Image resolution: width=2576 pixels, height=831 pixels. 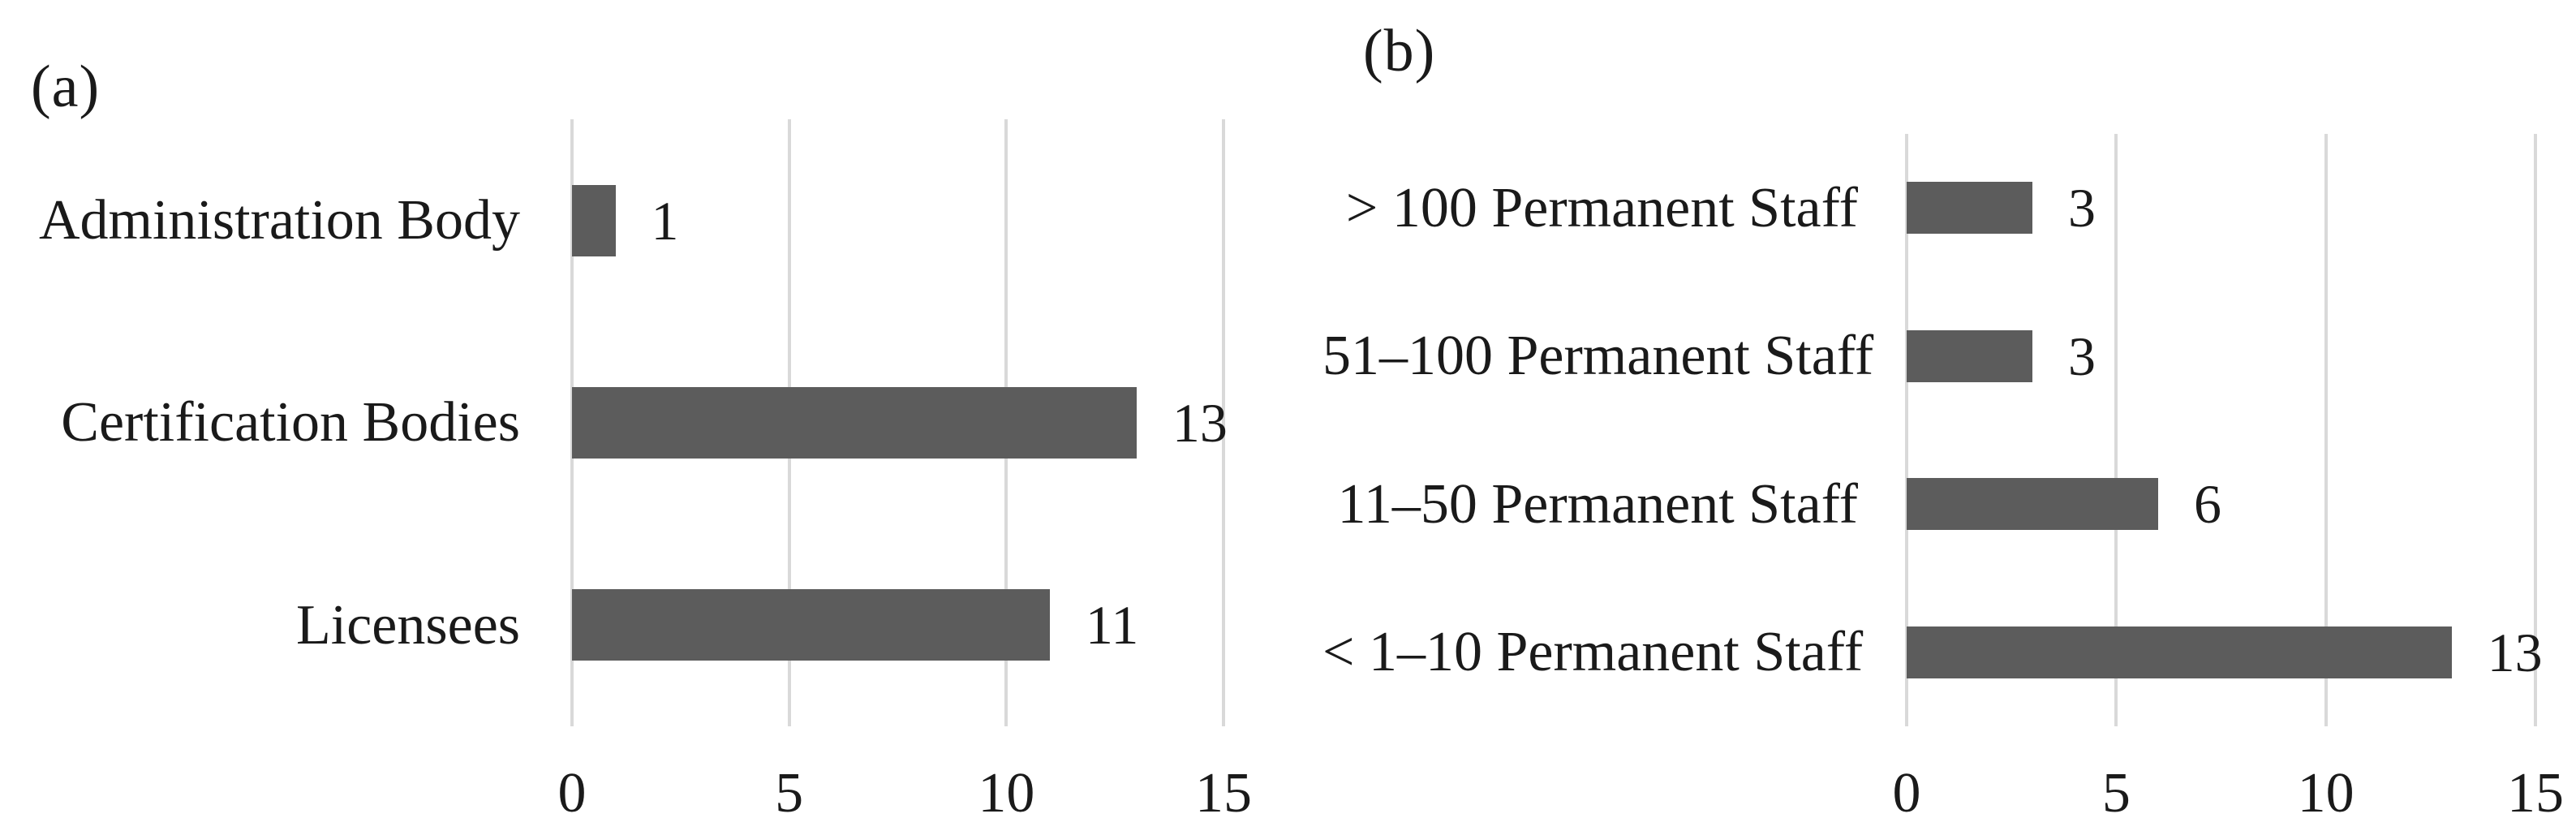 What do you see at coordinates (66, 87) in the screenshot?
I see `chart-a-panel-label: (a)` at bounding box center [66, 87].